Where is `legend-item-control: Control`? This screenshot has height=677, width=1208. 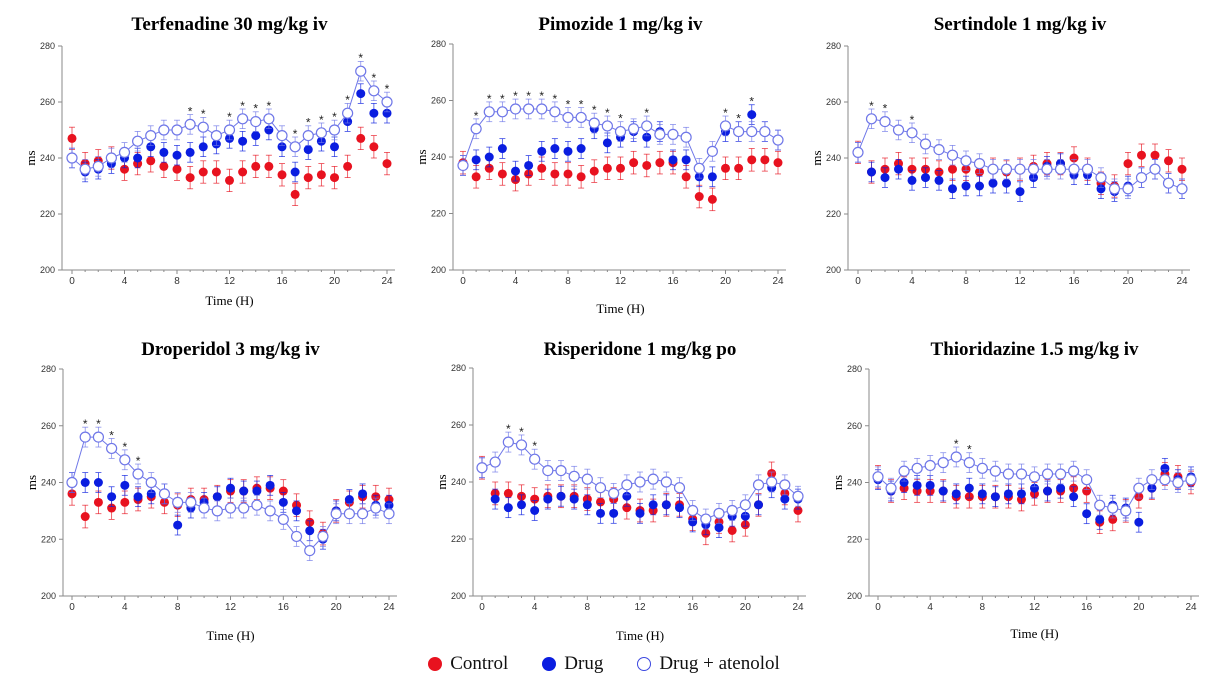
legend-item-control: Control is located at coordinates (468, 664).